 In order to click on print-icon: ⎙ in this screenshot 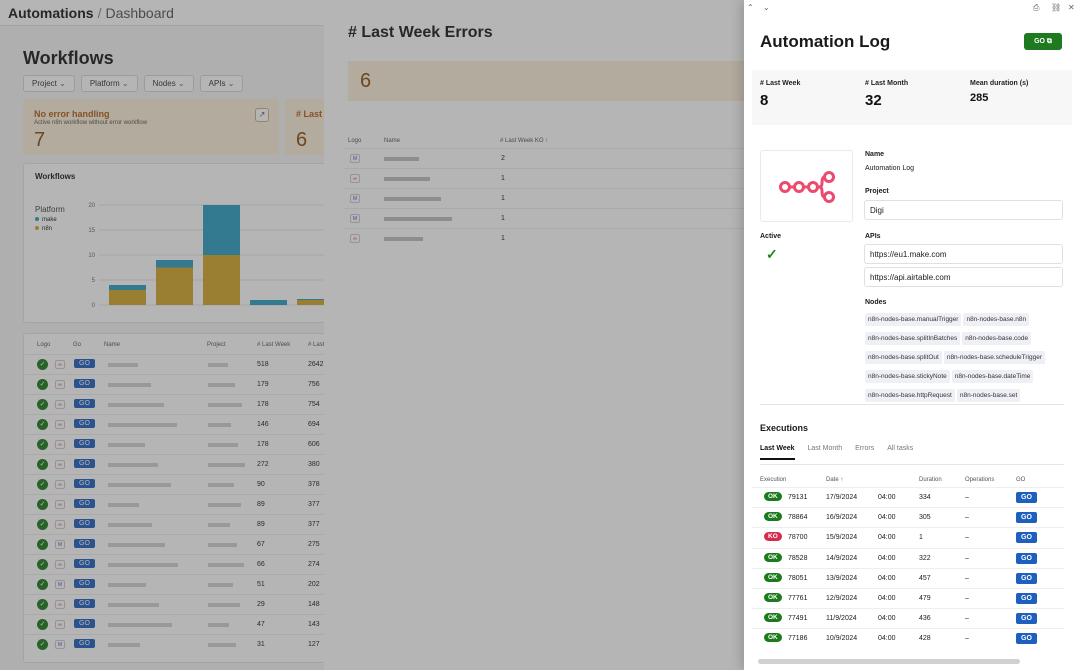, I will do `click(1036, 7)`.